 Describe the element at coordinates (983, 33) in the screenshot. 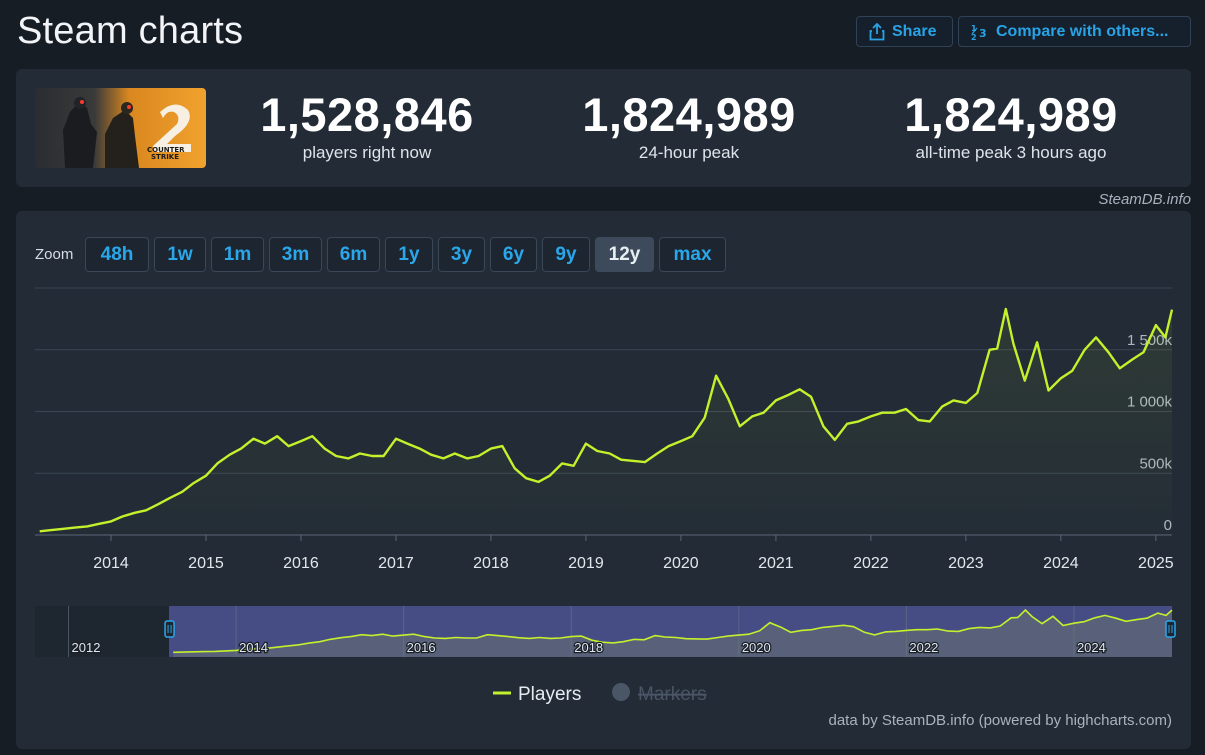

I see `svg-text: 3` at that location.